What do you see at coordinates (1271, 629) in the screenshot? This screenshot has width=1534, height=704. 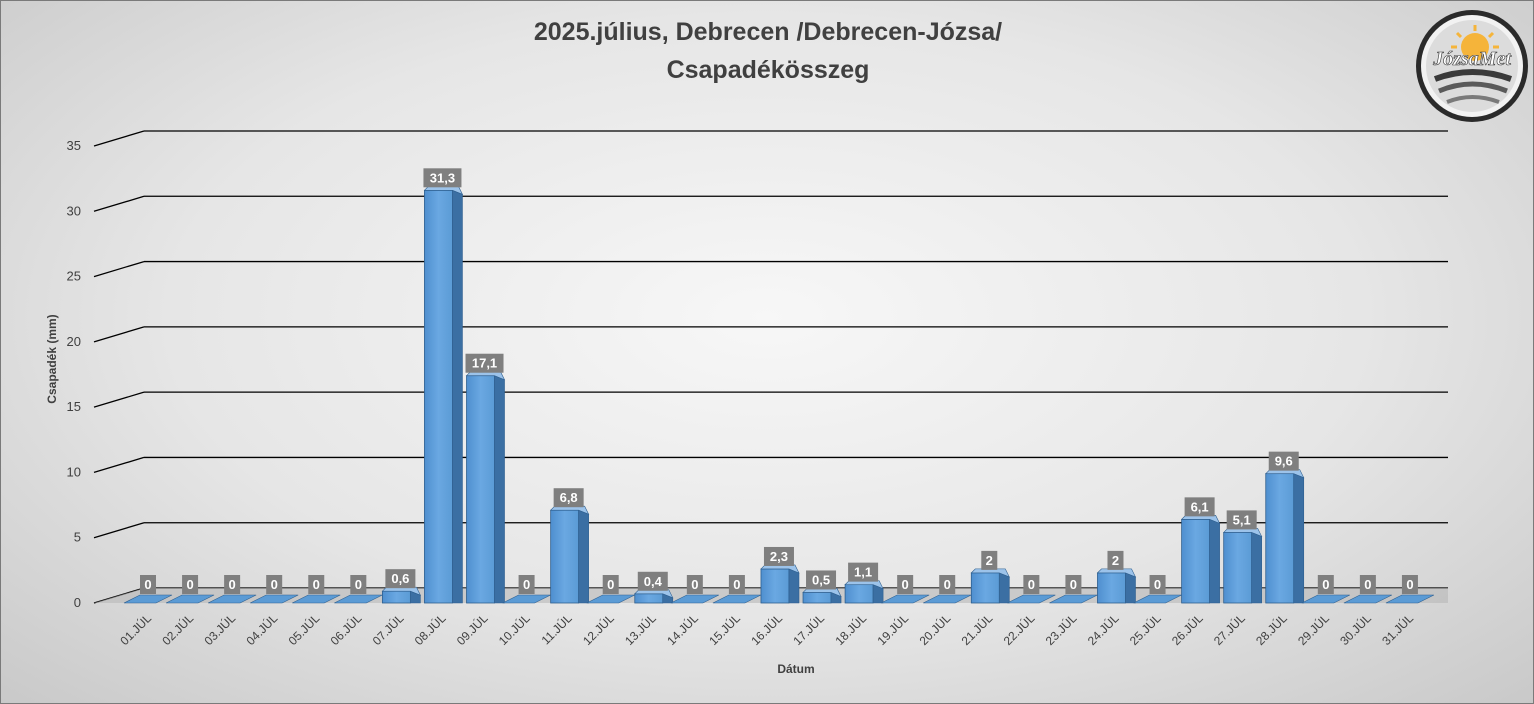 I see `x-tick-label: 28.JÚL` at bounding box center [1271, 629].